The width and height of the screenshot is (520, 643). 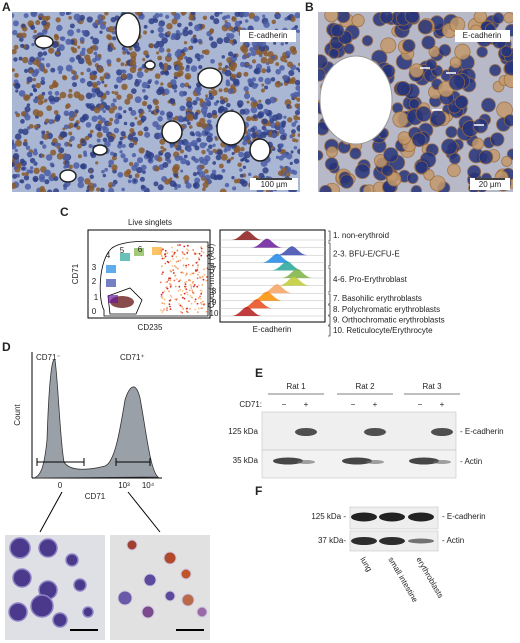 What do you see at coordinates (306, 432) in the screenshot?
I see `band` at bounding box center [306, 432].